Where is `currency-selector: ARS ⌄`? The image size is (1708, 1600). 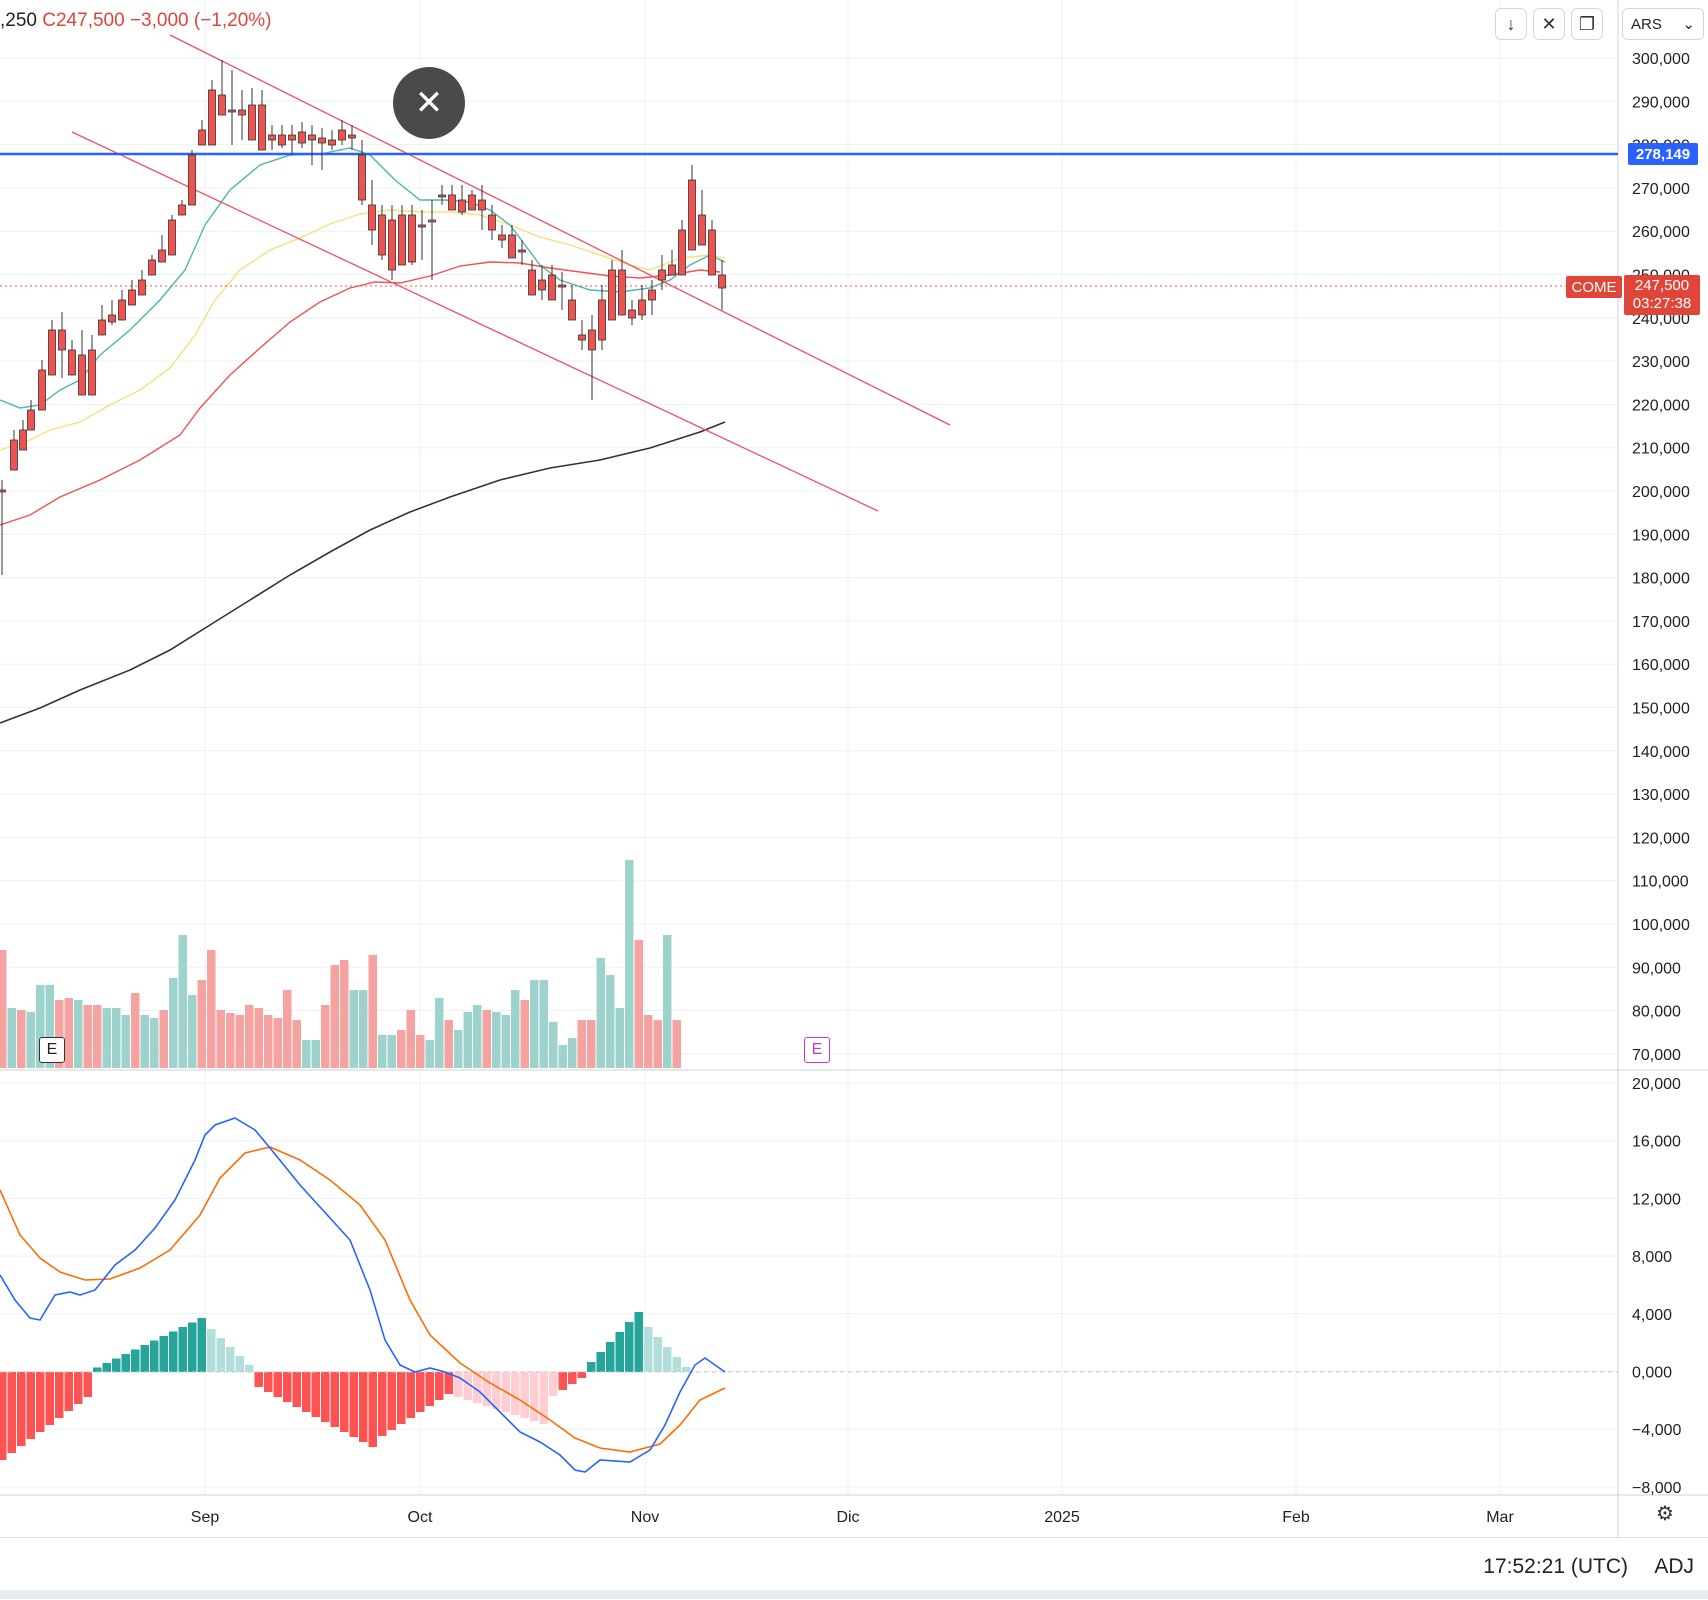
currency-selector: ARS ⌄ is located at coordinates (1663, 24).